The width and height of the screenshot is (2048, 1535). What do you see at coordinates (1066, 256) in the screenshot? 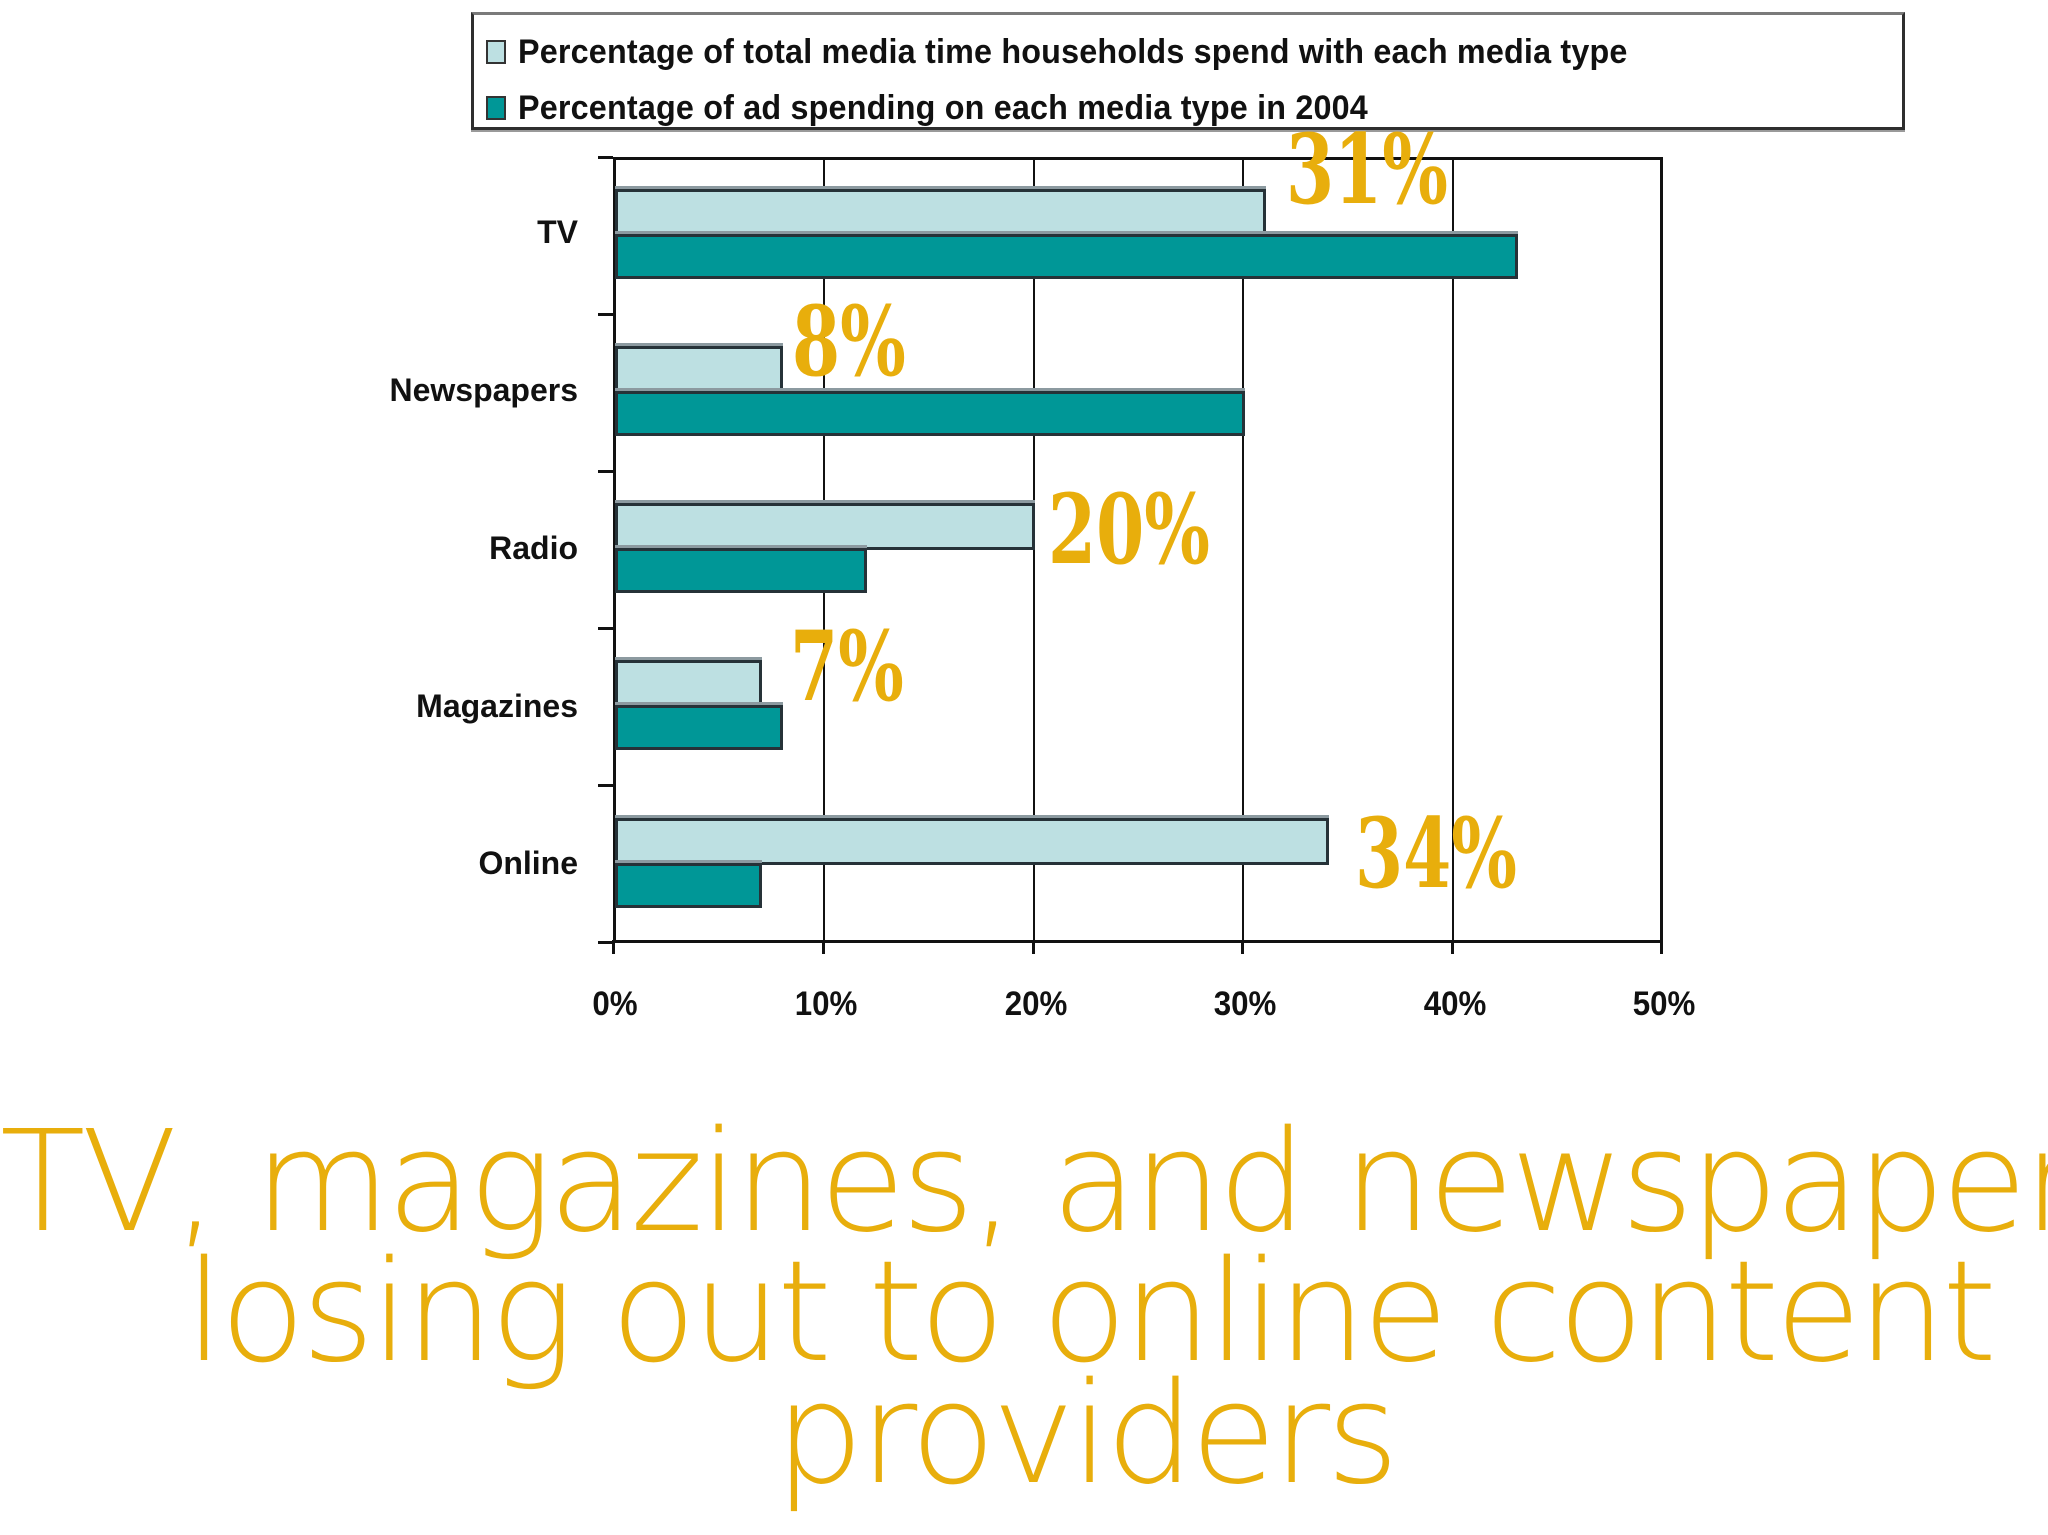
I see `bar-tv-ad-spend` at bounding box center [1066, 256].